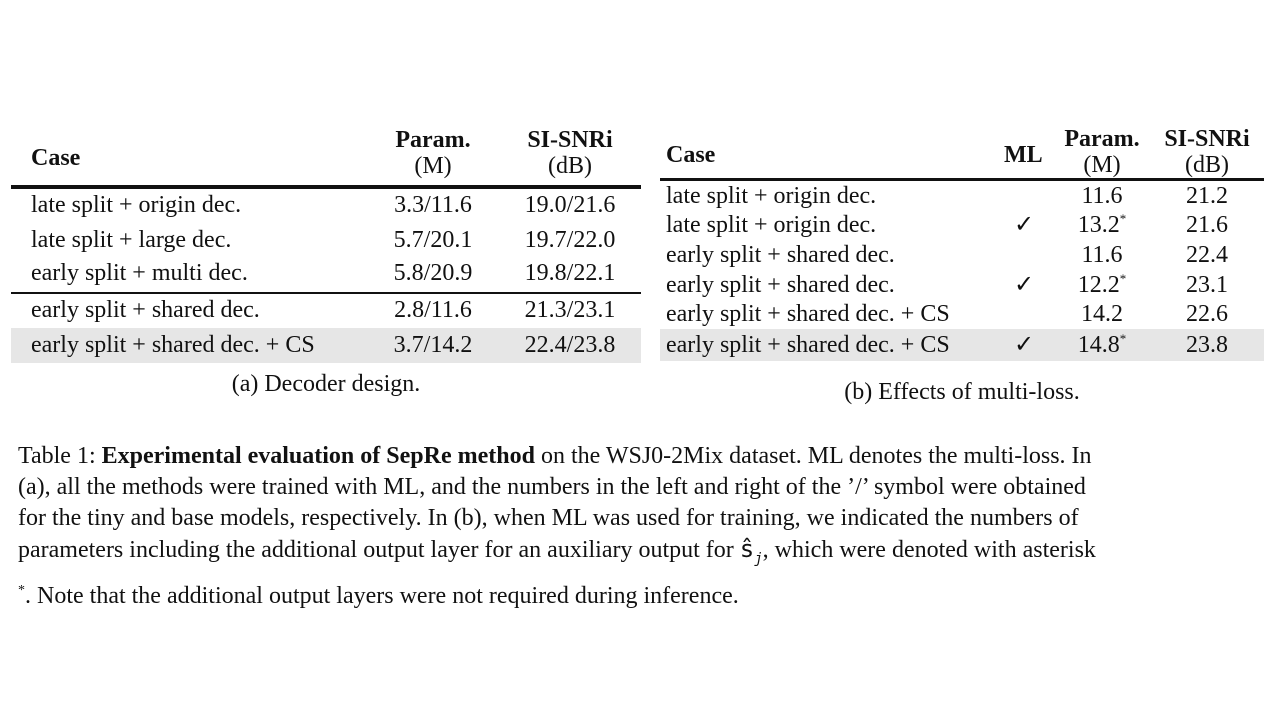 The width and height of the screenshot is (1280, 720). What do you see at coordinates (962, 392) in the screenshot?
I see `table-b-caption: (b) Effects of multi-loss.` at bounding box center [962, 392].